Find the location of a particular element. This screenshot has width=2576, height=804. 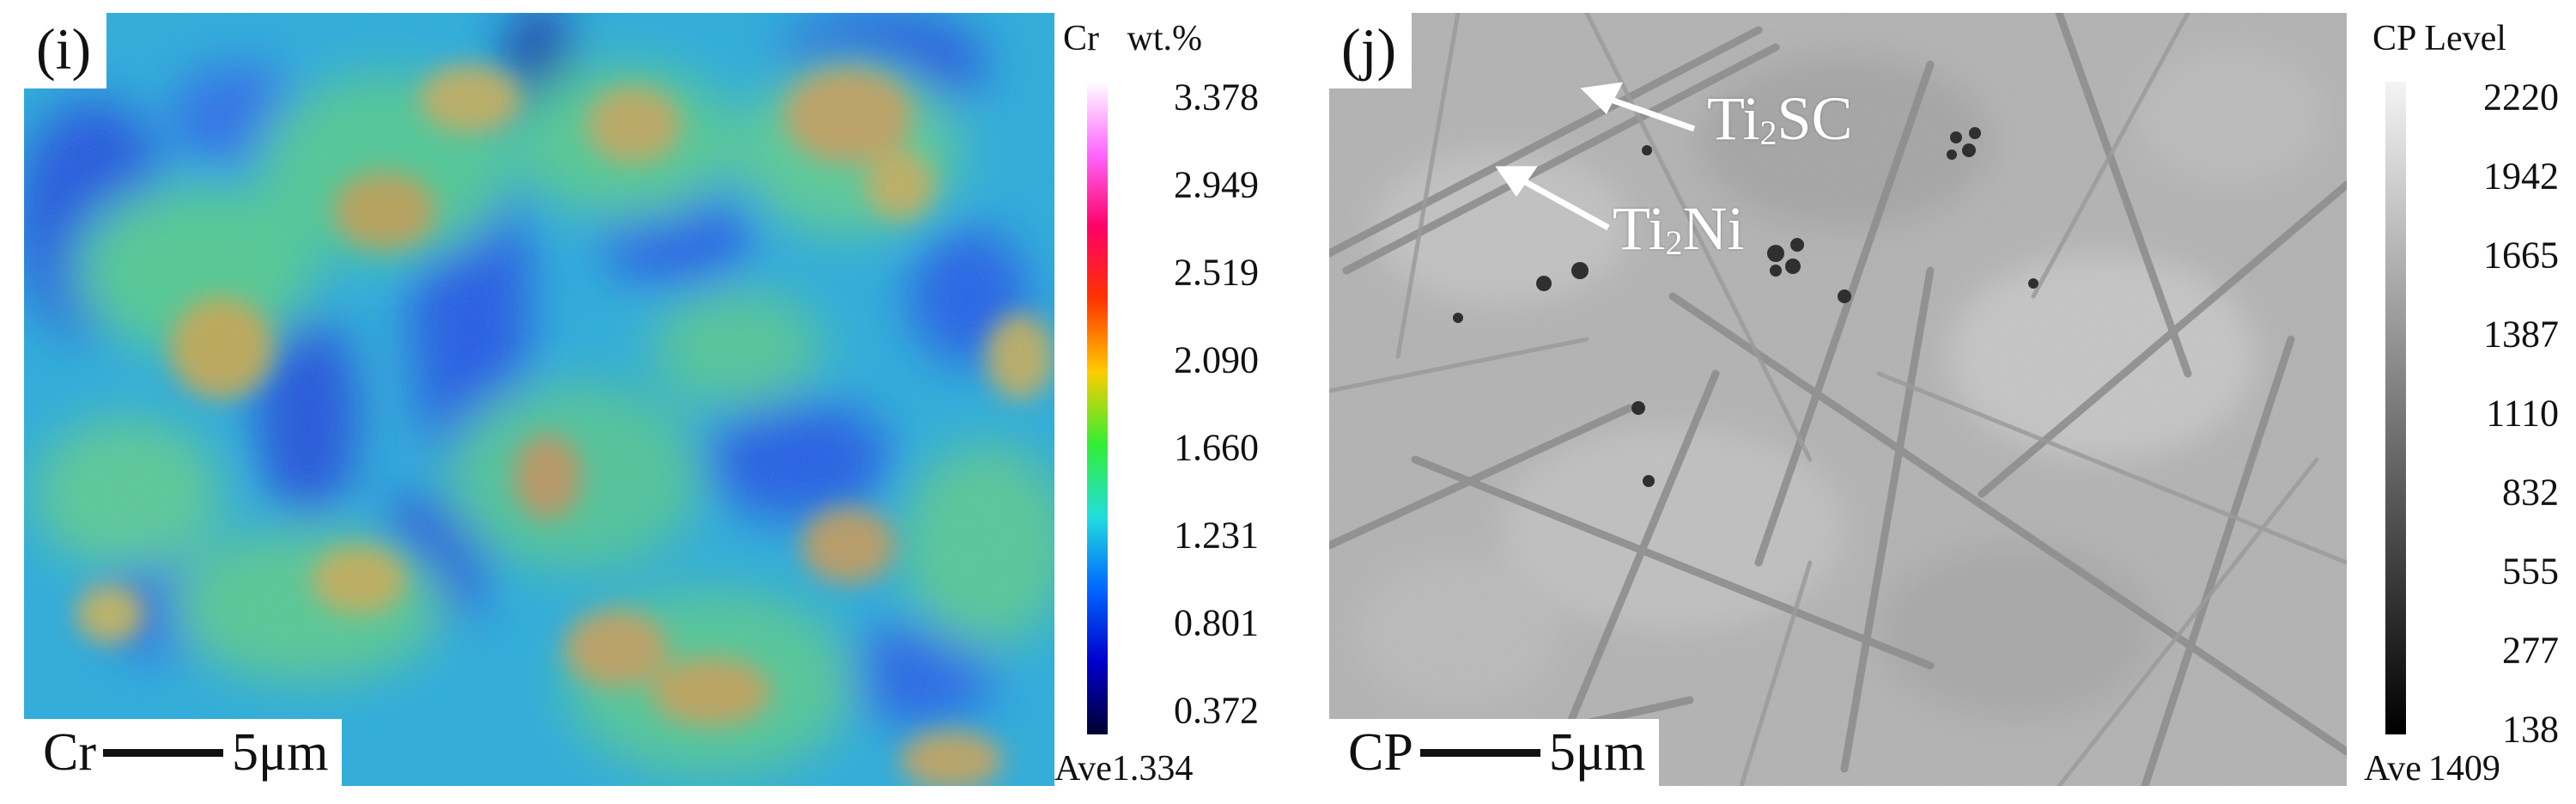

scale-prefix-cr: Cr is located at coordinates (69, 752).